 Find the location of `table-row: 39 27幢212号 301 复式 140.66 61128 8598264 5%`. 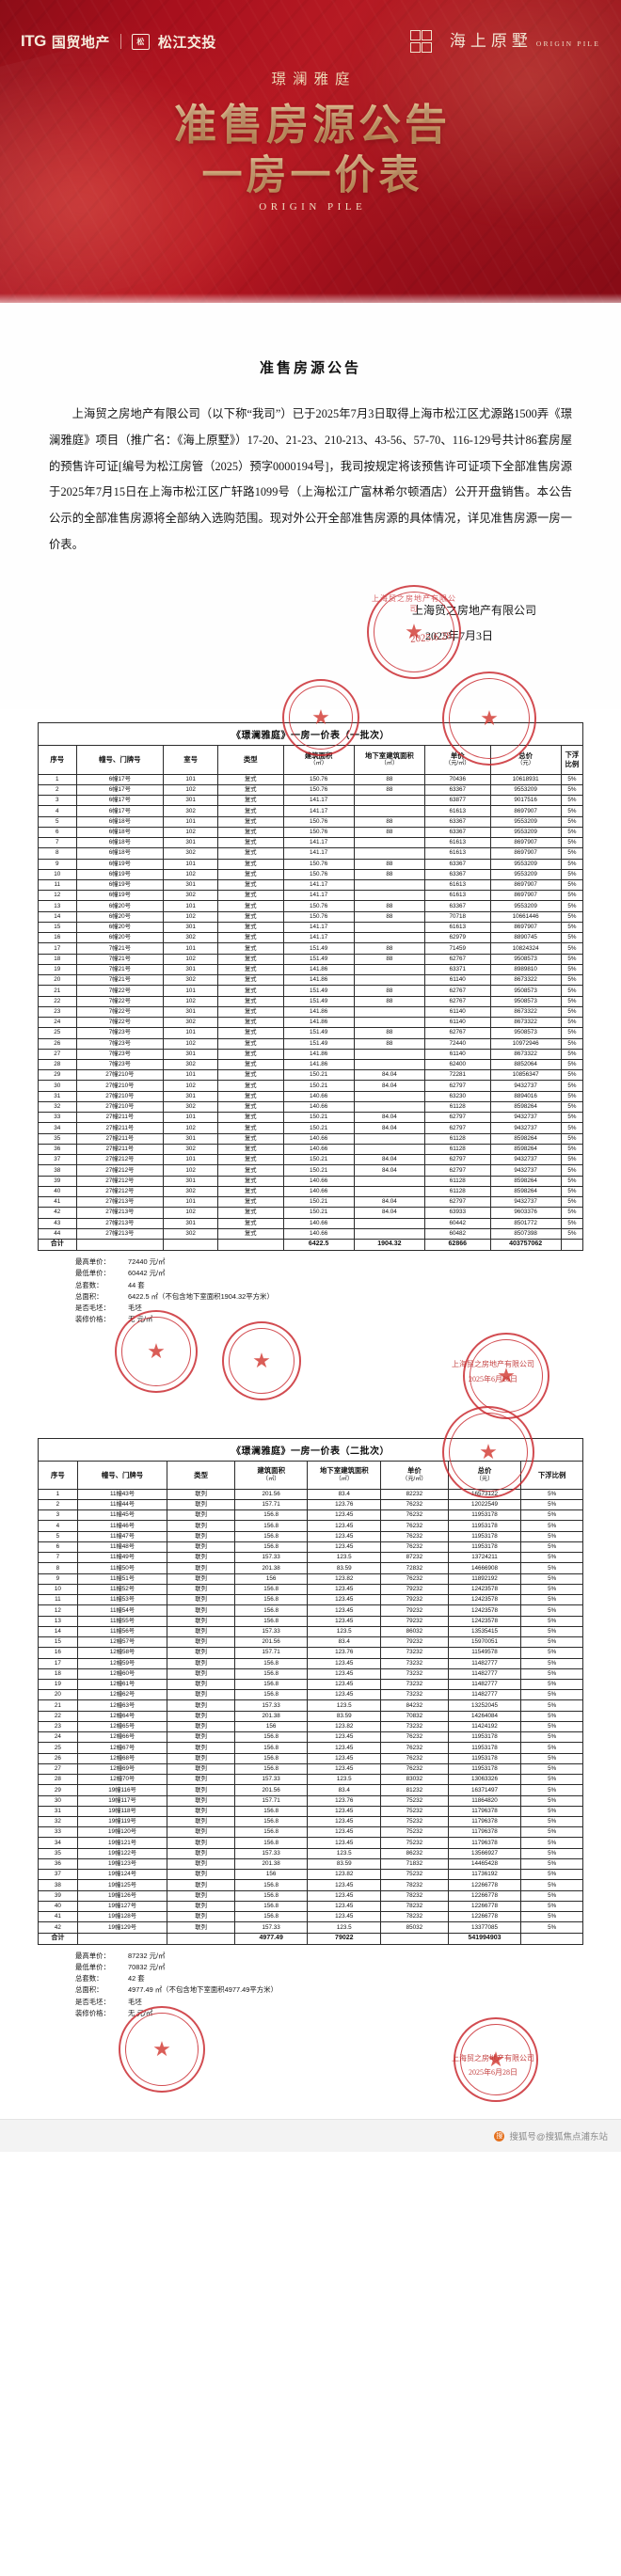

table-row: 39 27幢212号 301 复式 140.66 61128 8598264 5% is located at coordinates (311, 1181).